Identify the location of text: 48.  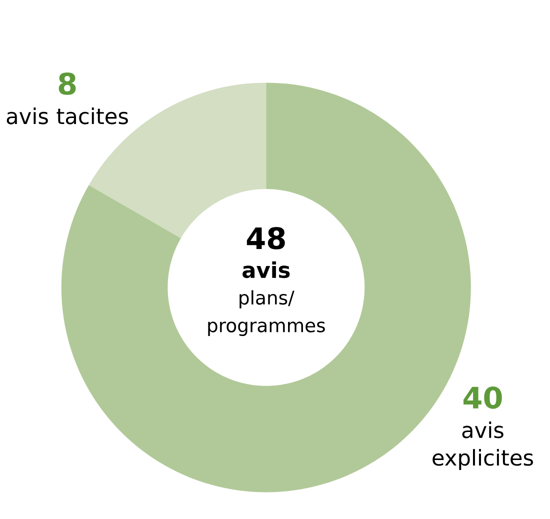
(265, 238).